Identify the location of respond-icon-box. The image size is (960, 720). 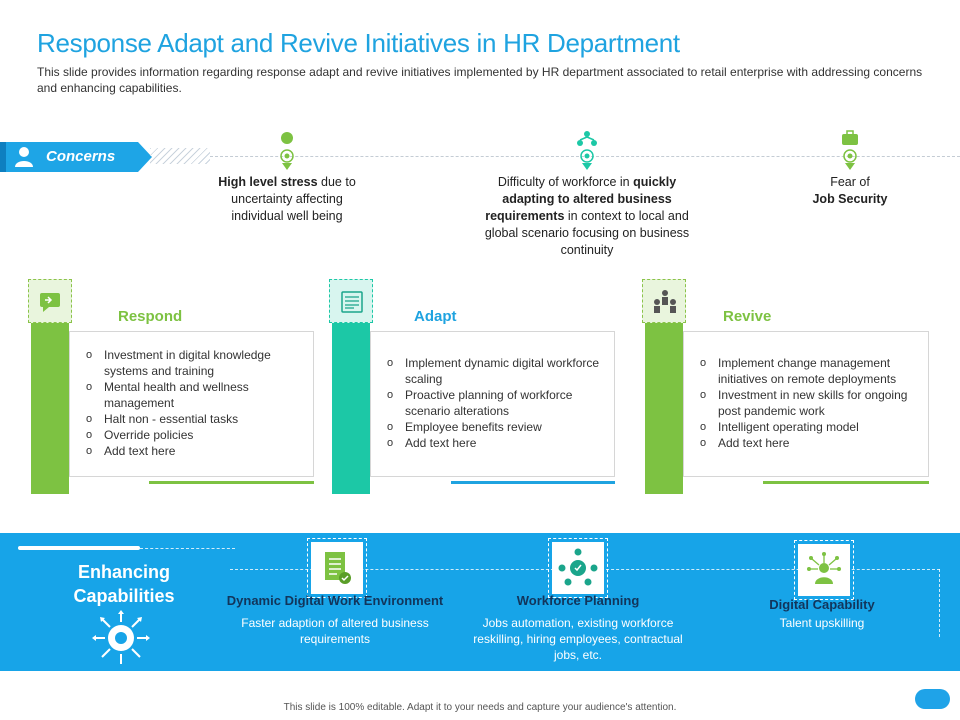
(50, 301).